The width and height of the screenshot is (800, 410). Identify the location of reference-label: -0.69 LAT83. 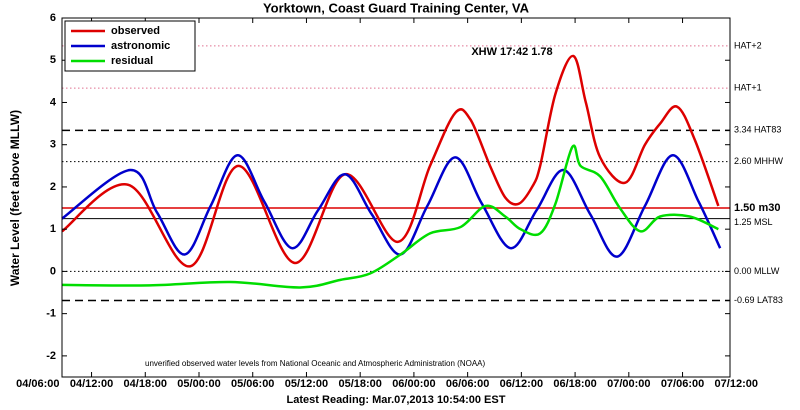
(758, 300).